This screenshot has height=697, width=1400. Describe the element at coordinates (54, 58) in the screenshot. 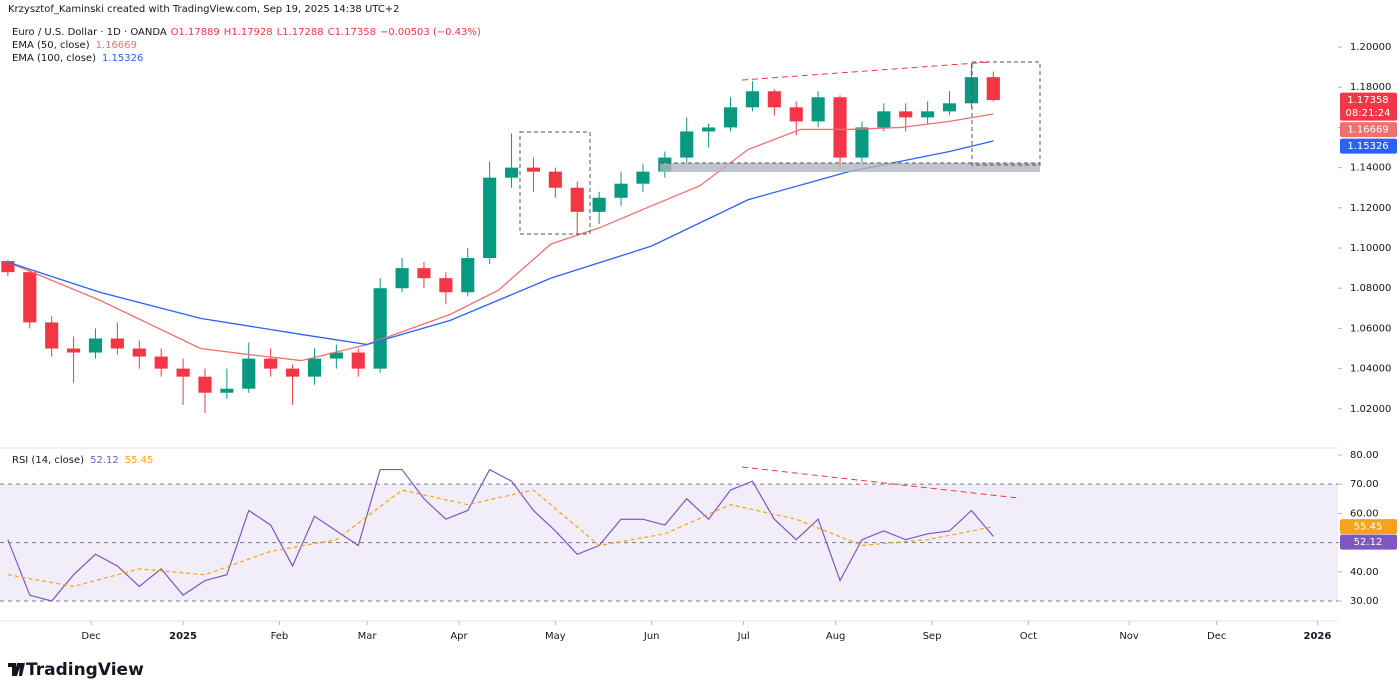

I see `legend-name: EMA (100, close)` at that location.